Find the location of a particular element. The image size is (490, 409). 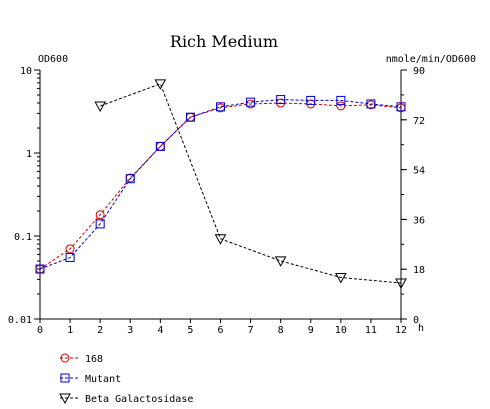

legend: 168 Mutant Beta Galactosidase is located at coordinates (126, 379).